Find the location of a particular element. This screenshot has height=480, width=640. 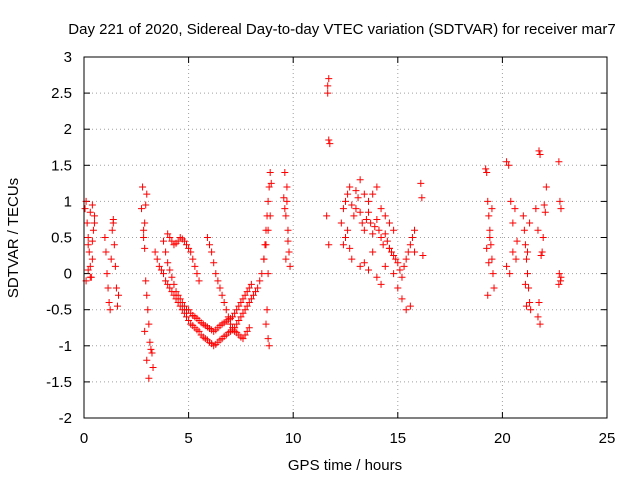

y-tick-label: 1 is located at coordinates (68, 201).